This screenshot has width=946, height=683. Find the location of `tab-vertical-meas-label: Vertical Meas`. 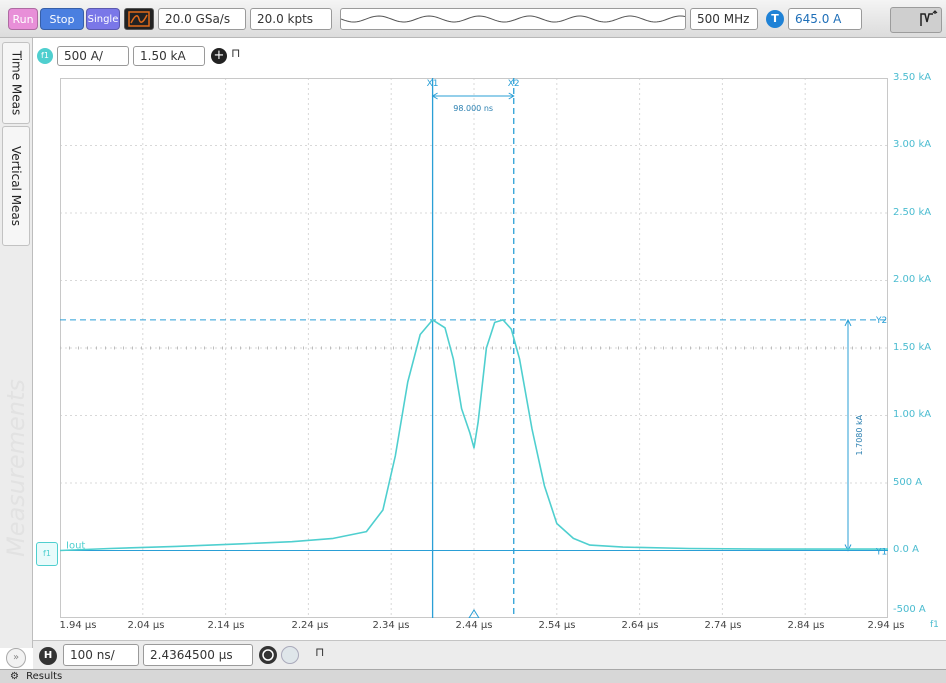

tab-vertical-meas-label: Vertical Meas is located at coordinates (16, 186).